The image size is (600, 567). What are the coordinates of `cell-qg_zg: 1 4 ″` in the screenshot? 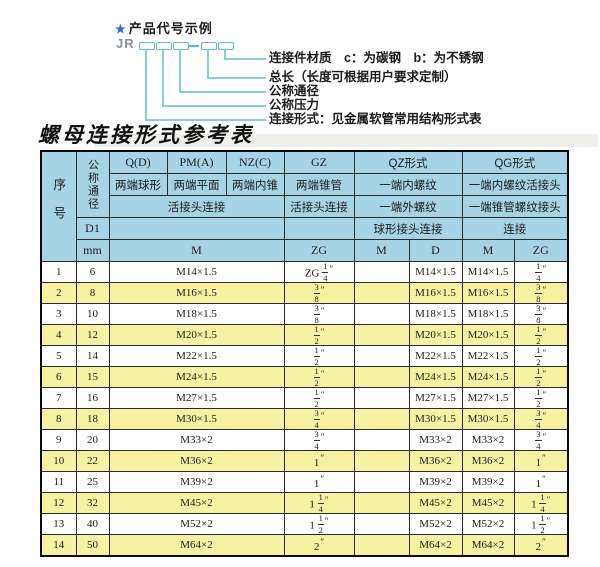 It's located at (541, 272).